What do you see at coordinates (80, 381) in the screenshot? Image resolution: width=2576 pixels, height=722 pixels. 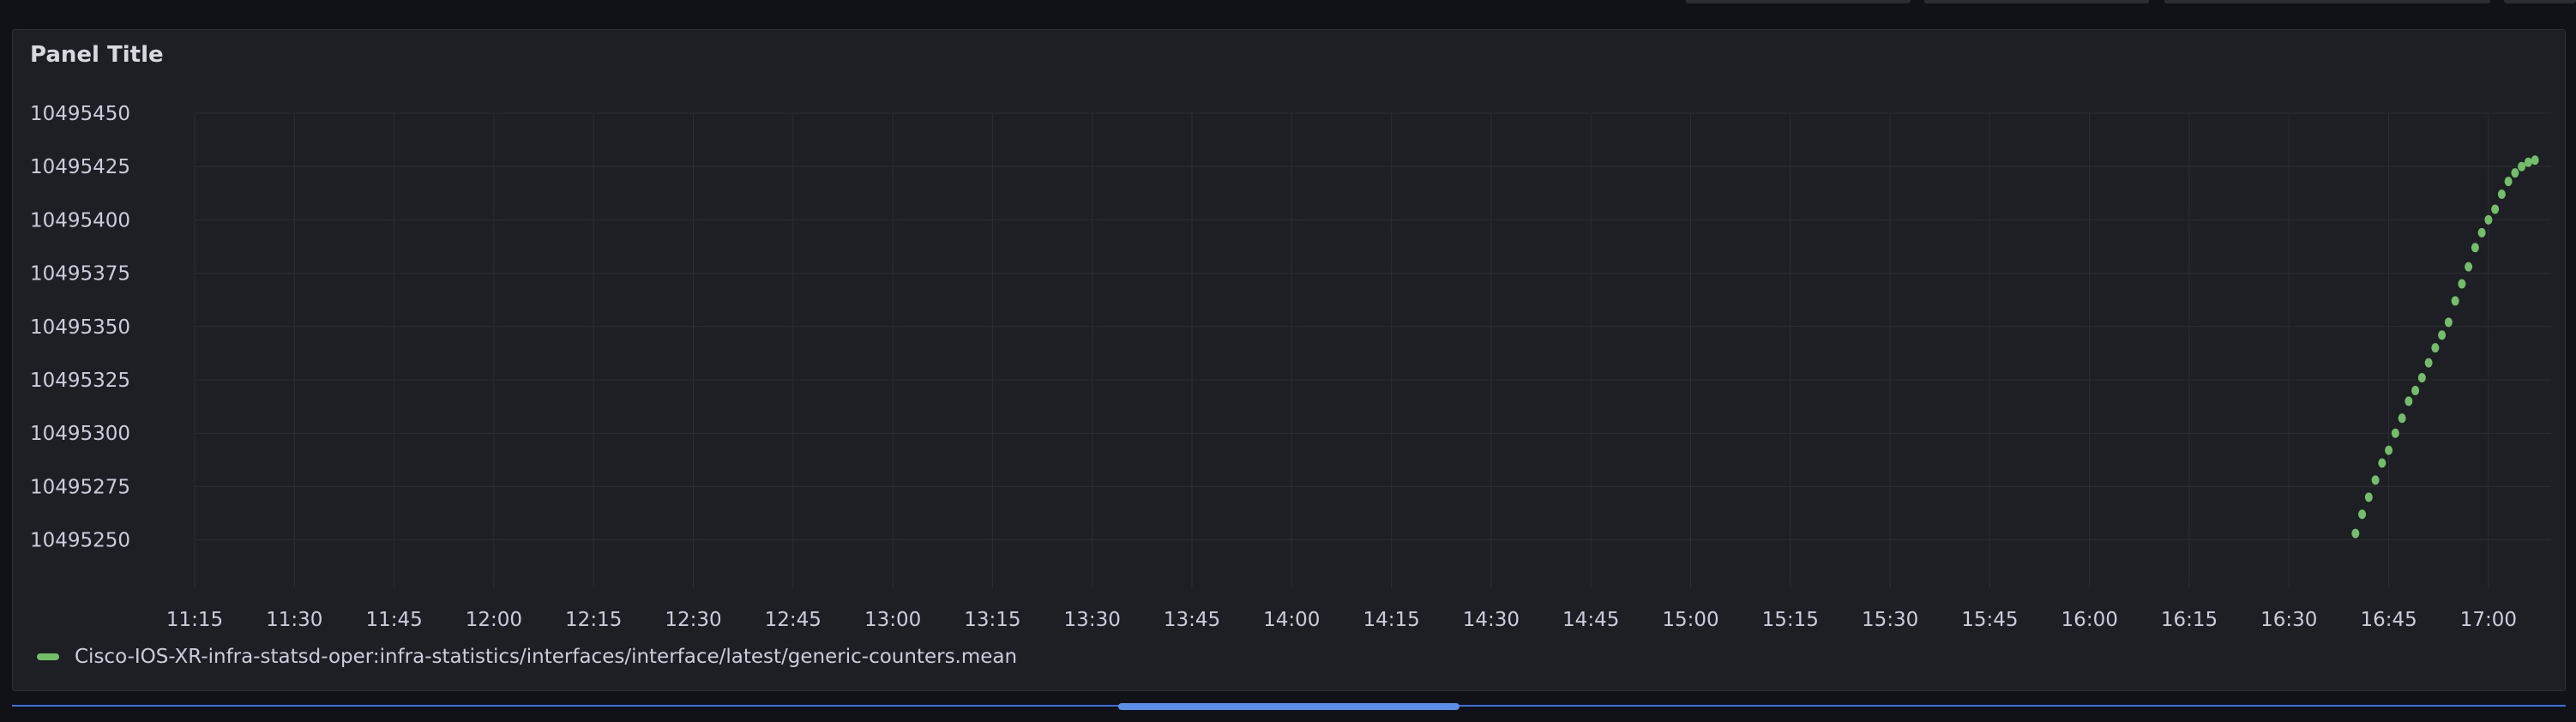 I see `y-tick-label: 10495325` at bounding box center [80, 381].